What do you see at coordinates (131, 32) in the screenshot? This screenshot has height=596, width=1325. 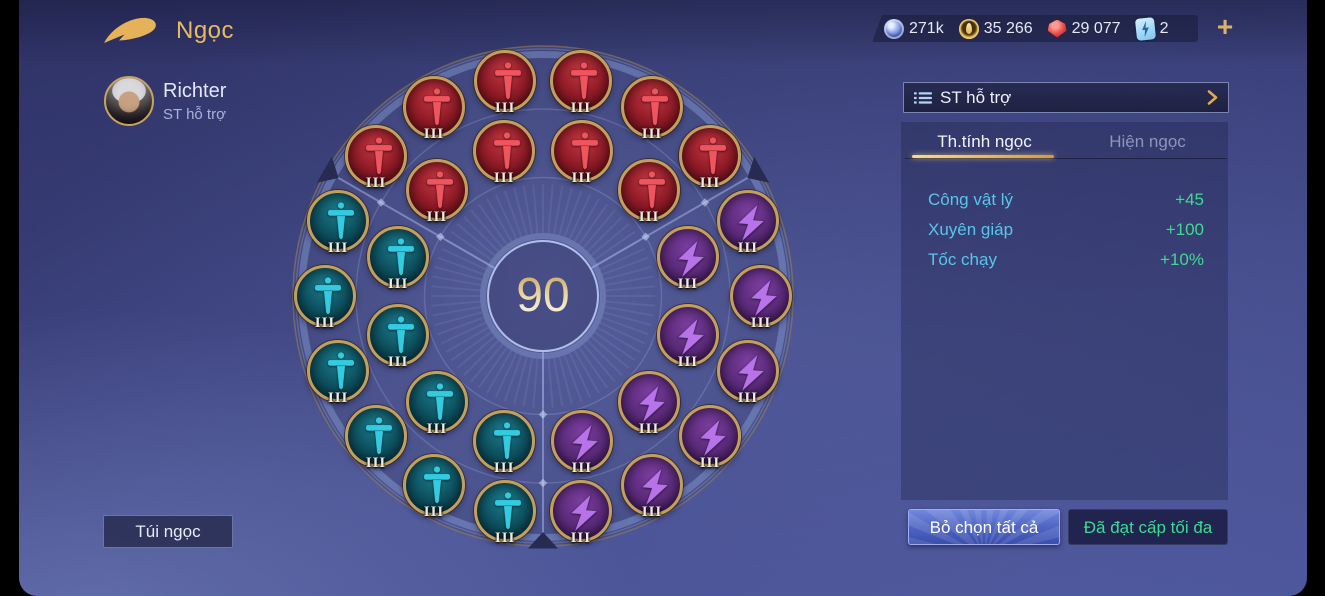 I see `back-arrow-icon` at bounding box center [131, 32].